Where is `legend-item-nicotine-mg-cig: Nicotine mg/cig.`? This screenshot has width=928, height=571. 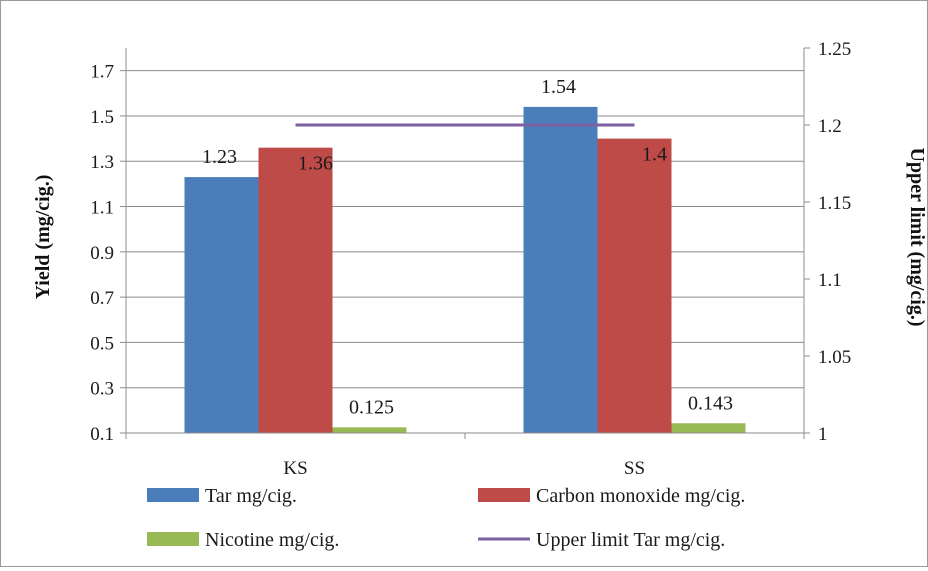
legend-item-nicotine-mg-cig: Nicotine mg/cig. is located at coordinates (243, 540).